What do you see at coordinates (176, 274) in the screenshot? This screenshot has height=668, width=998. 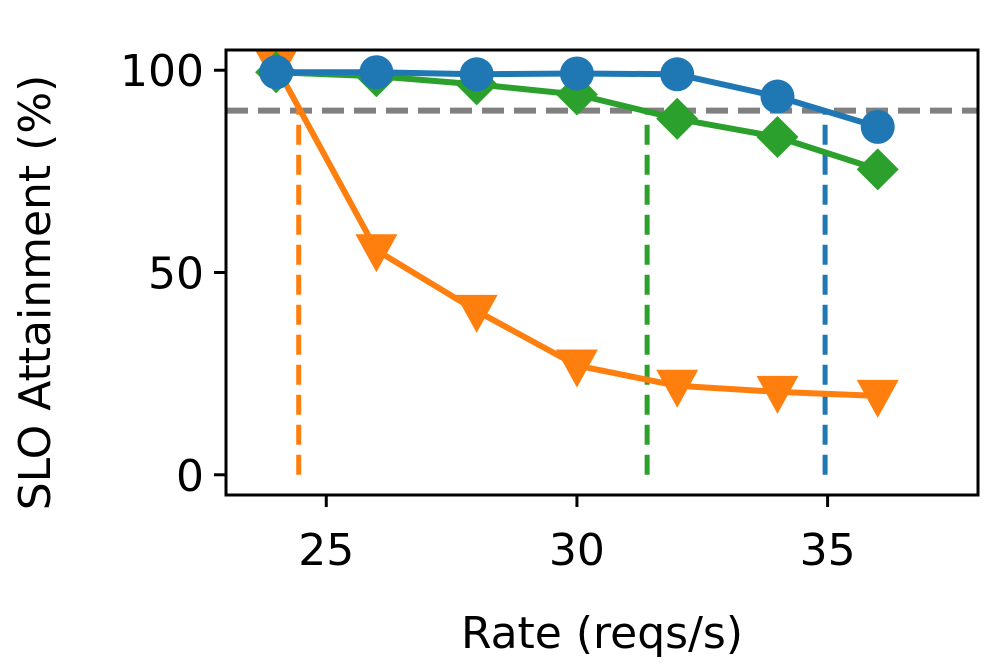 I see `y-tick-label-50: 50` at bounding box center [176, 274].